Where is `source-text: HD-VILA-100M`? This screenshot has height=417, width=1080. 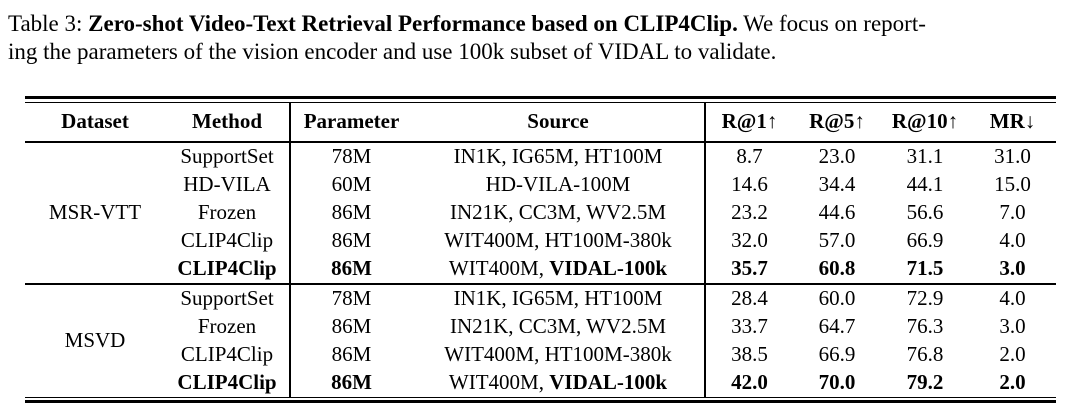 source-text: HD-VILA-100M is located at coordinates (558, 184).